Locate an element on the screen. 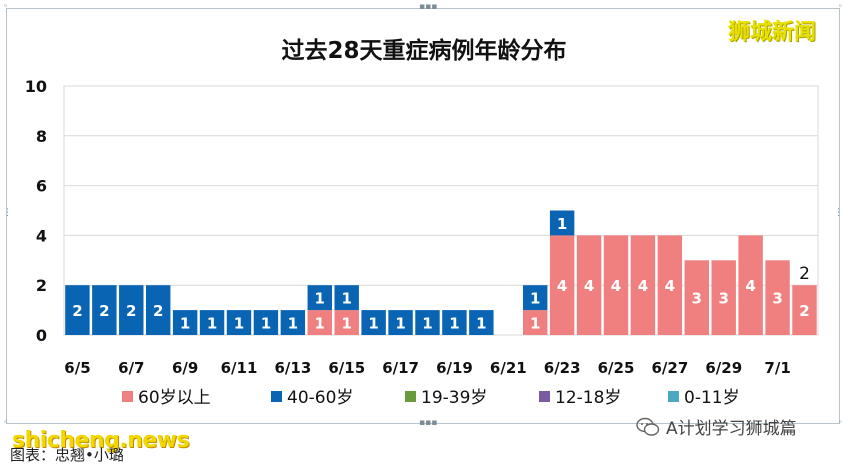  resize-handle-top-right: ◦ is located at coordinates (840, 7).